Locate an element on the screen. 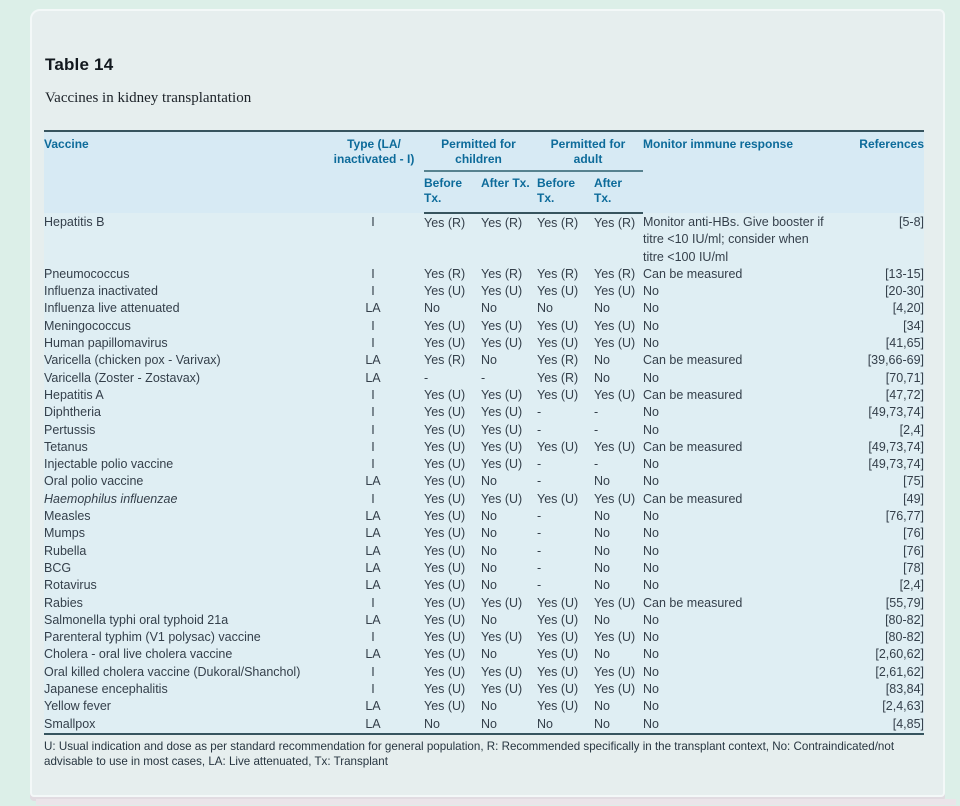 The image size is (960, 806). cell-child-before: Yes (R) is located at coordinates (445, 273).